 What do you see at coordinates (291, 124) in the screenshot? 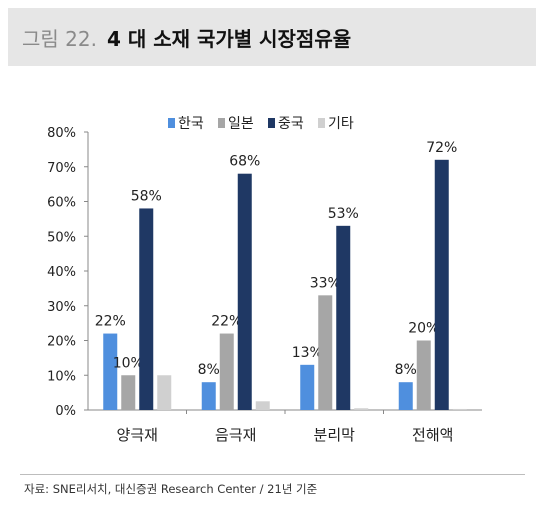
I see `legend-label: 중국` at bounding box center [291, 124].